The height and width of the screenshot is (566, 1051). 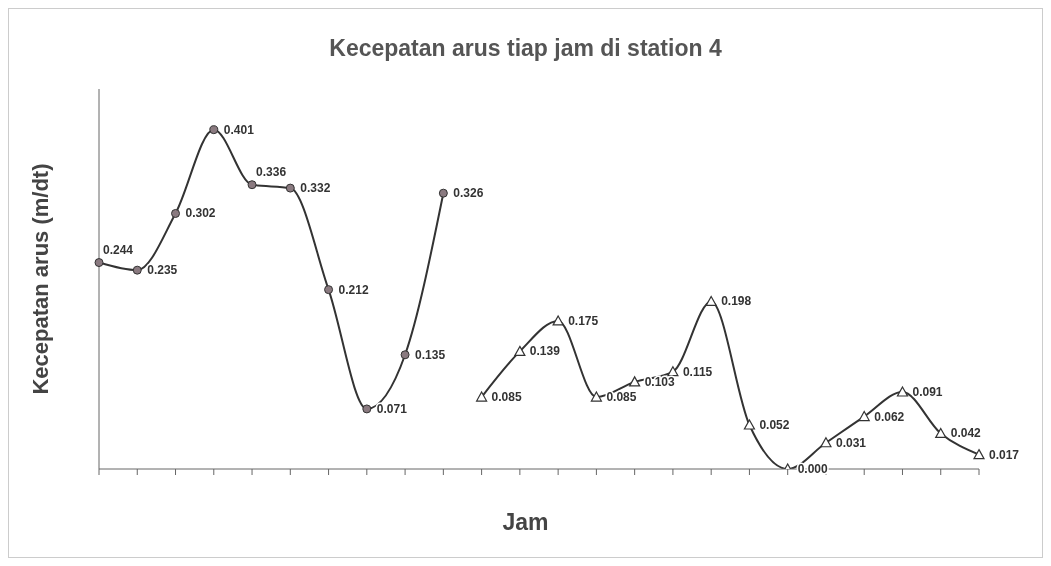 What do you see at coordinates (392, 408) in the screenshot?
I see `data-label: 0.071` at bounding box center [392, 408].